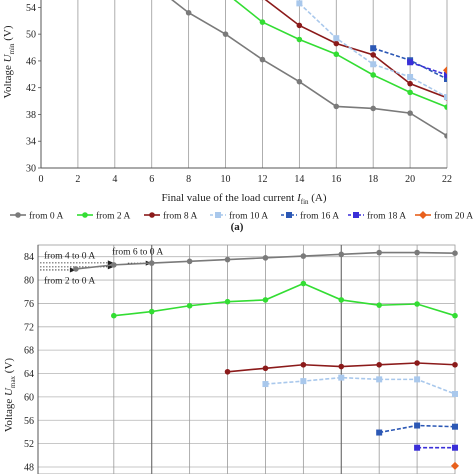 The width and height of the screenshot is (474, 474). Describe the element at coordinates (447, 179) in the screenshot. I see `x-tick-label: 22` at that location.